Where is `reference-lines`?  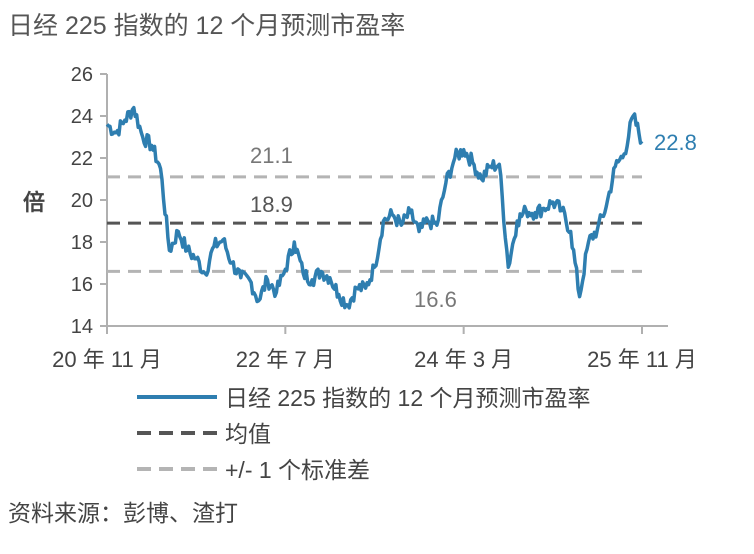
reference-lines is located at coordinates (374, 224).